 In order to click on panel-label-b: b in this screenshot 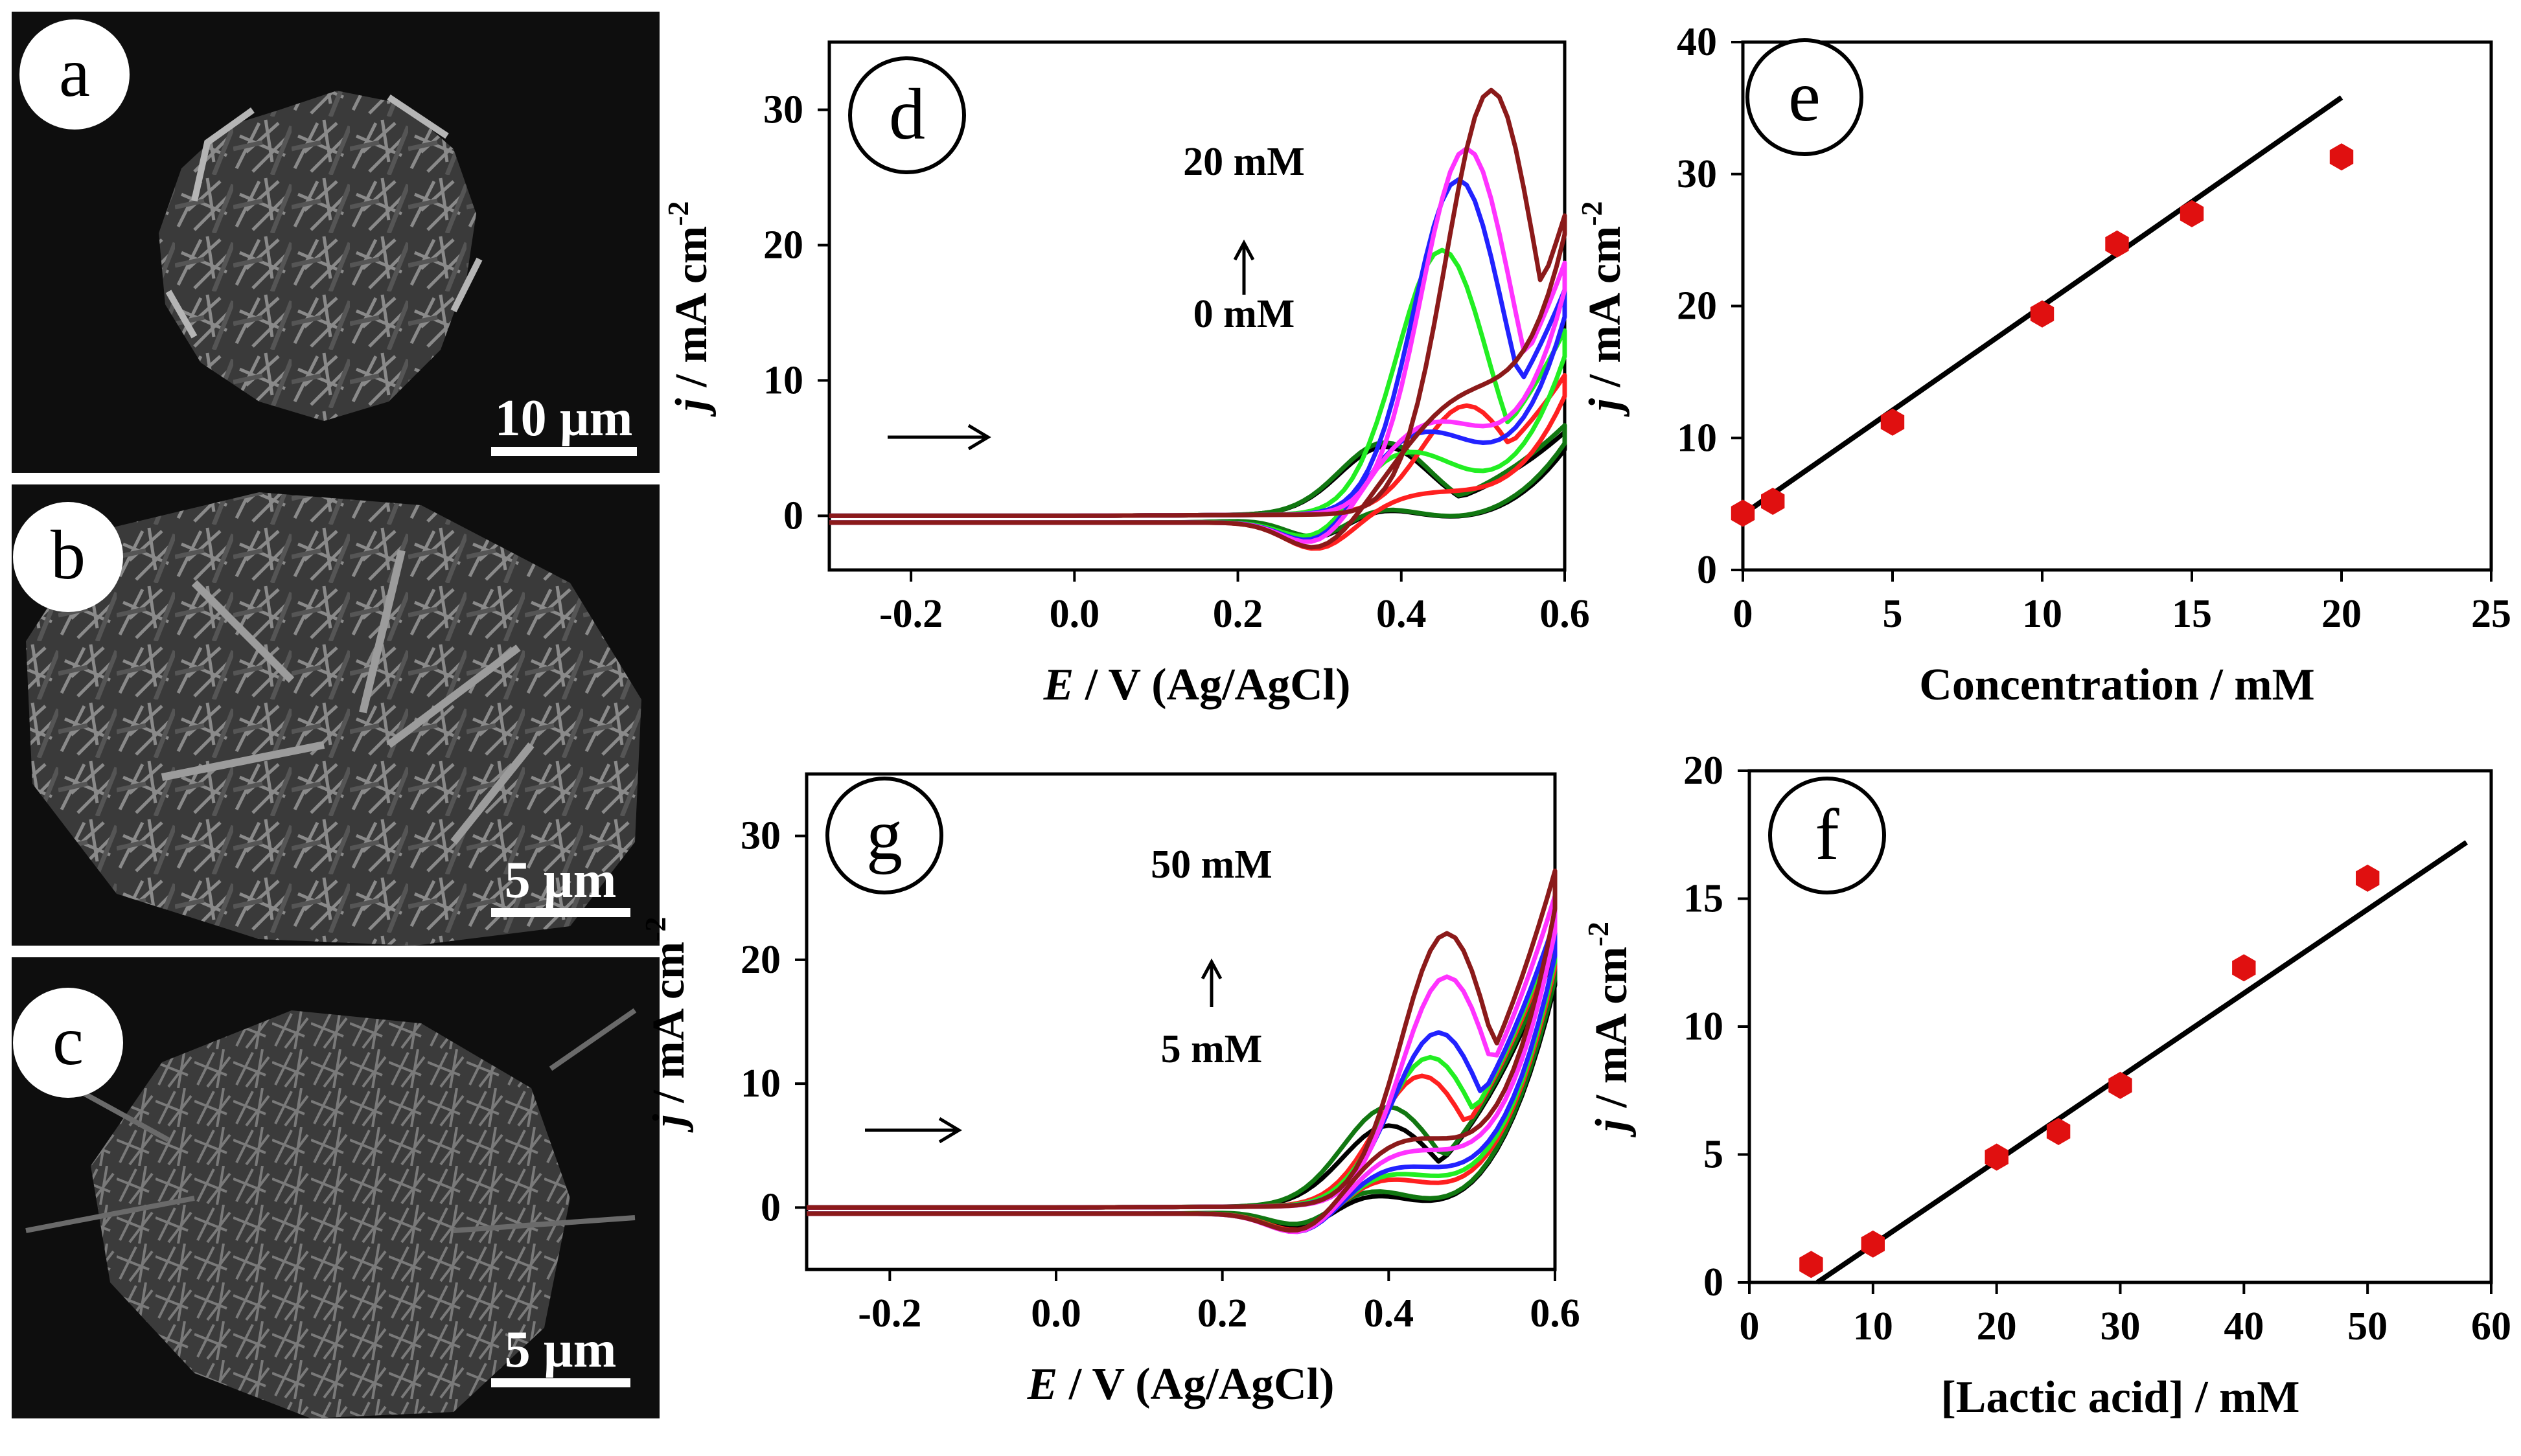, I will do `click(68, 556)`.